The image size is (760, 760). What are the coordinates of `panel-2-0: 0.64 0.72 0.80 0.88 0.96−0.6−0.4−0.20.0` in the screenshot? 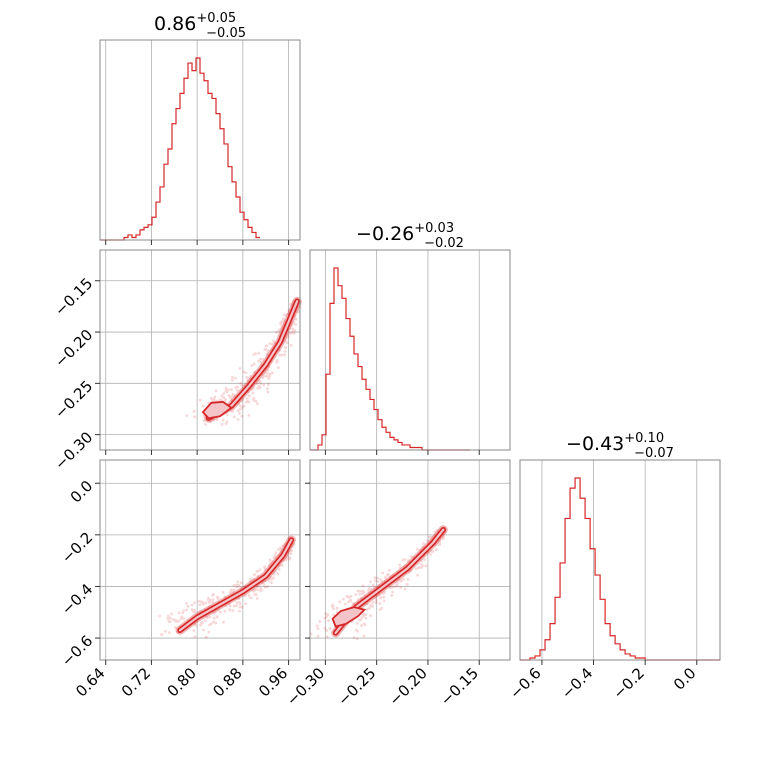 It's located at (179, 579).